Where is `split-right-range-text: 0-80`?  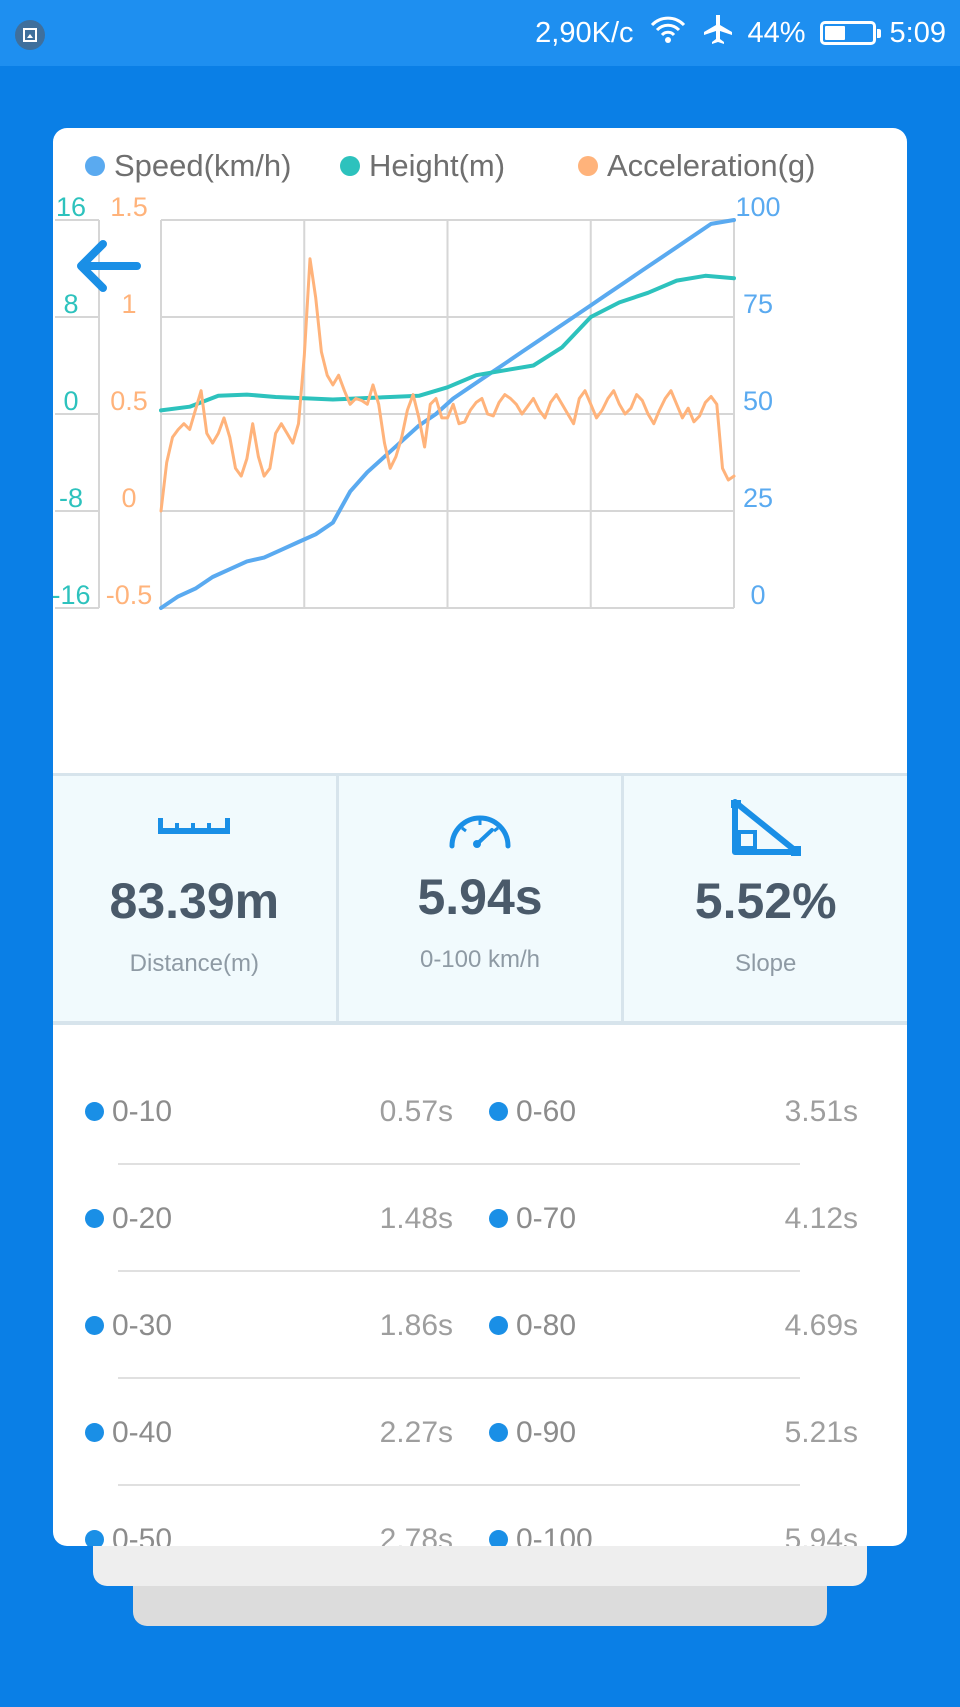 split-right-range-text: 0-80 is located at coordinates (546, 1325).